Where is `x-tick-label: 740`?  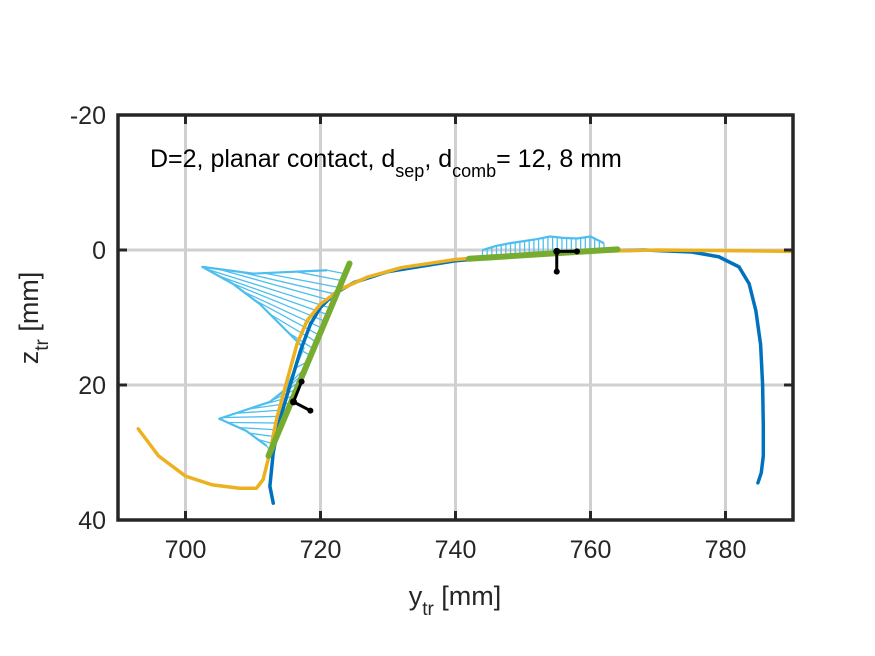
x-tick-label: 740 is located at coordinates (456, 550).